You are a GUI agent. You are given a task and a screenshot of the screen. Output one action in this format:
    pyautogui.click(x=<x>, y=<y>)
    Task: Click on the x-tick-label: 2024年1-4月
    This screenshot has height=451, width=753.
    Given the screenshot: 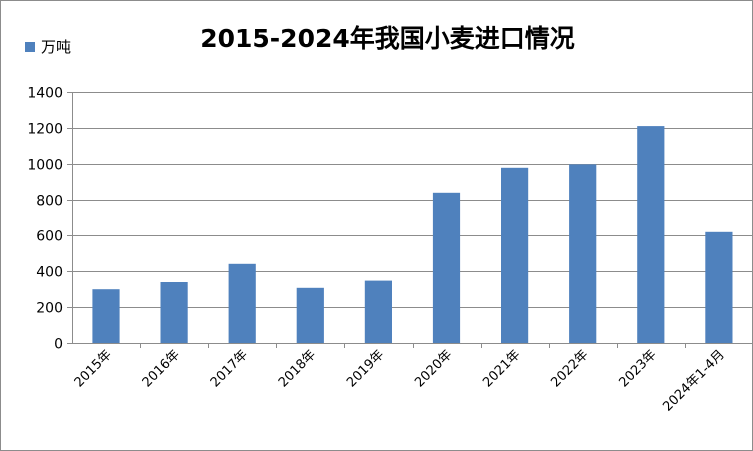 What is the action you would take?
    pyautogui.click(x=693, y=380)
    